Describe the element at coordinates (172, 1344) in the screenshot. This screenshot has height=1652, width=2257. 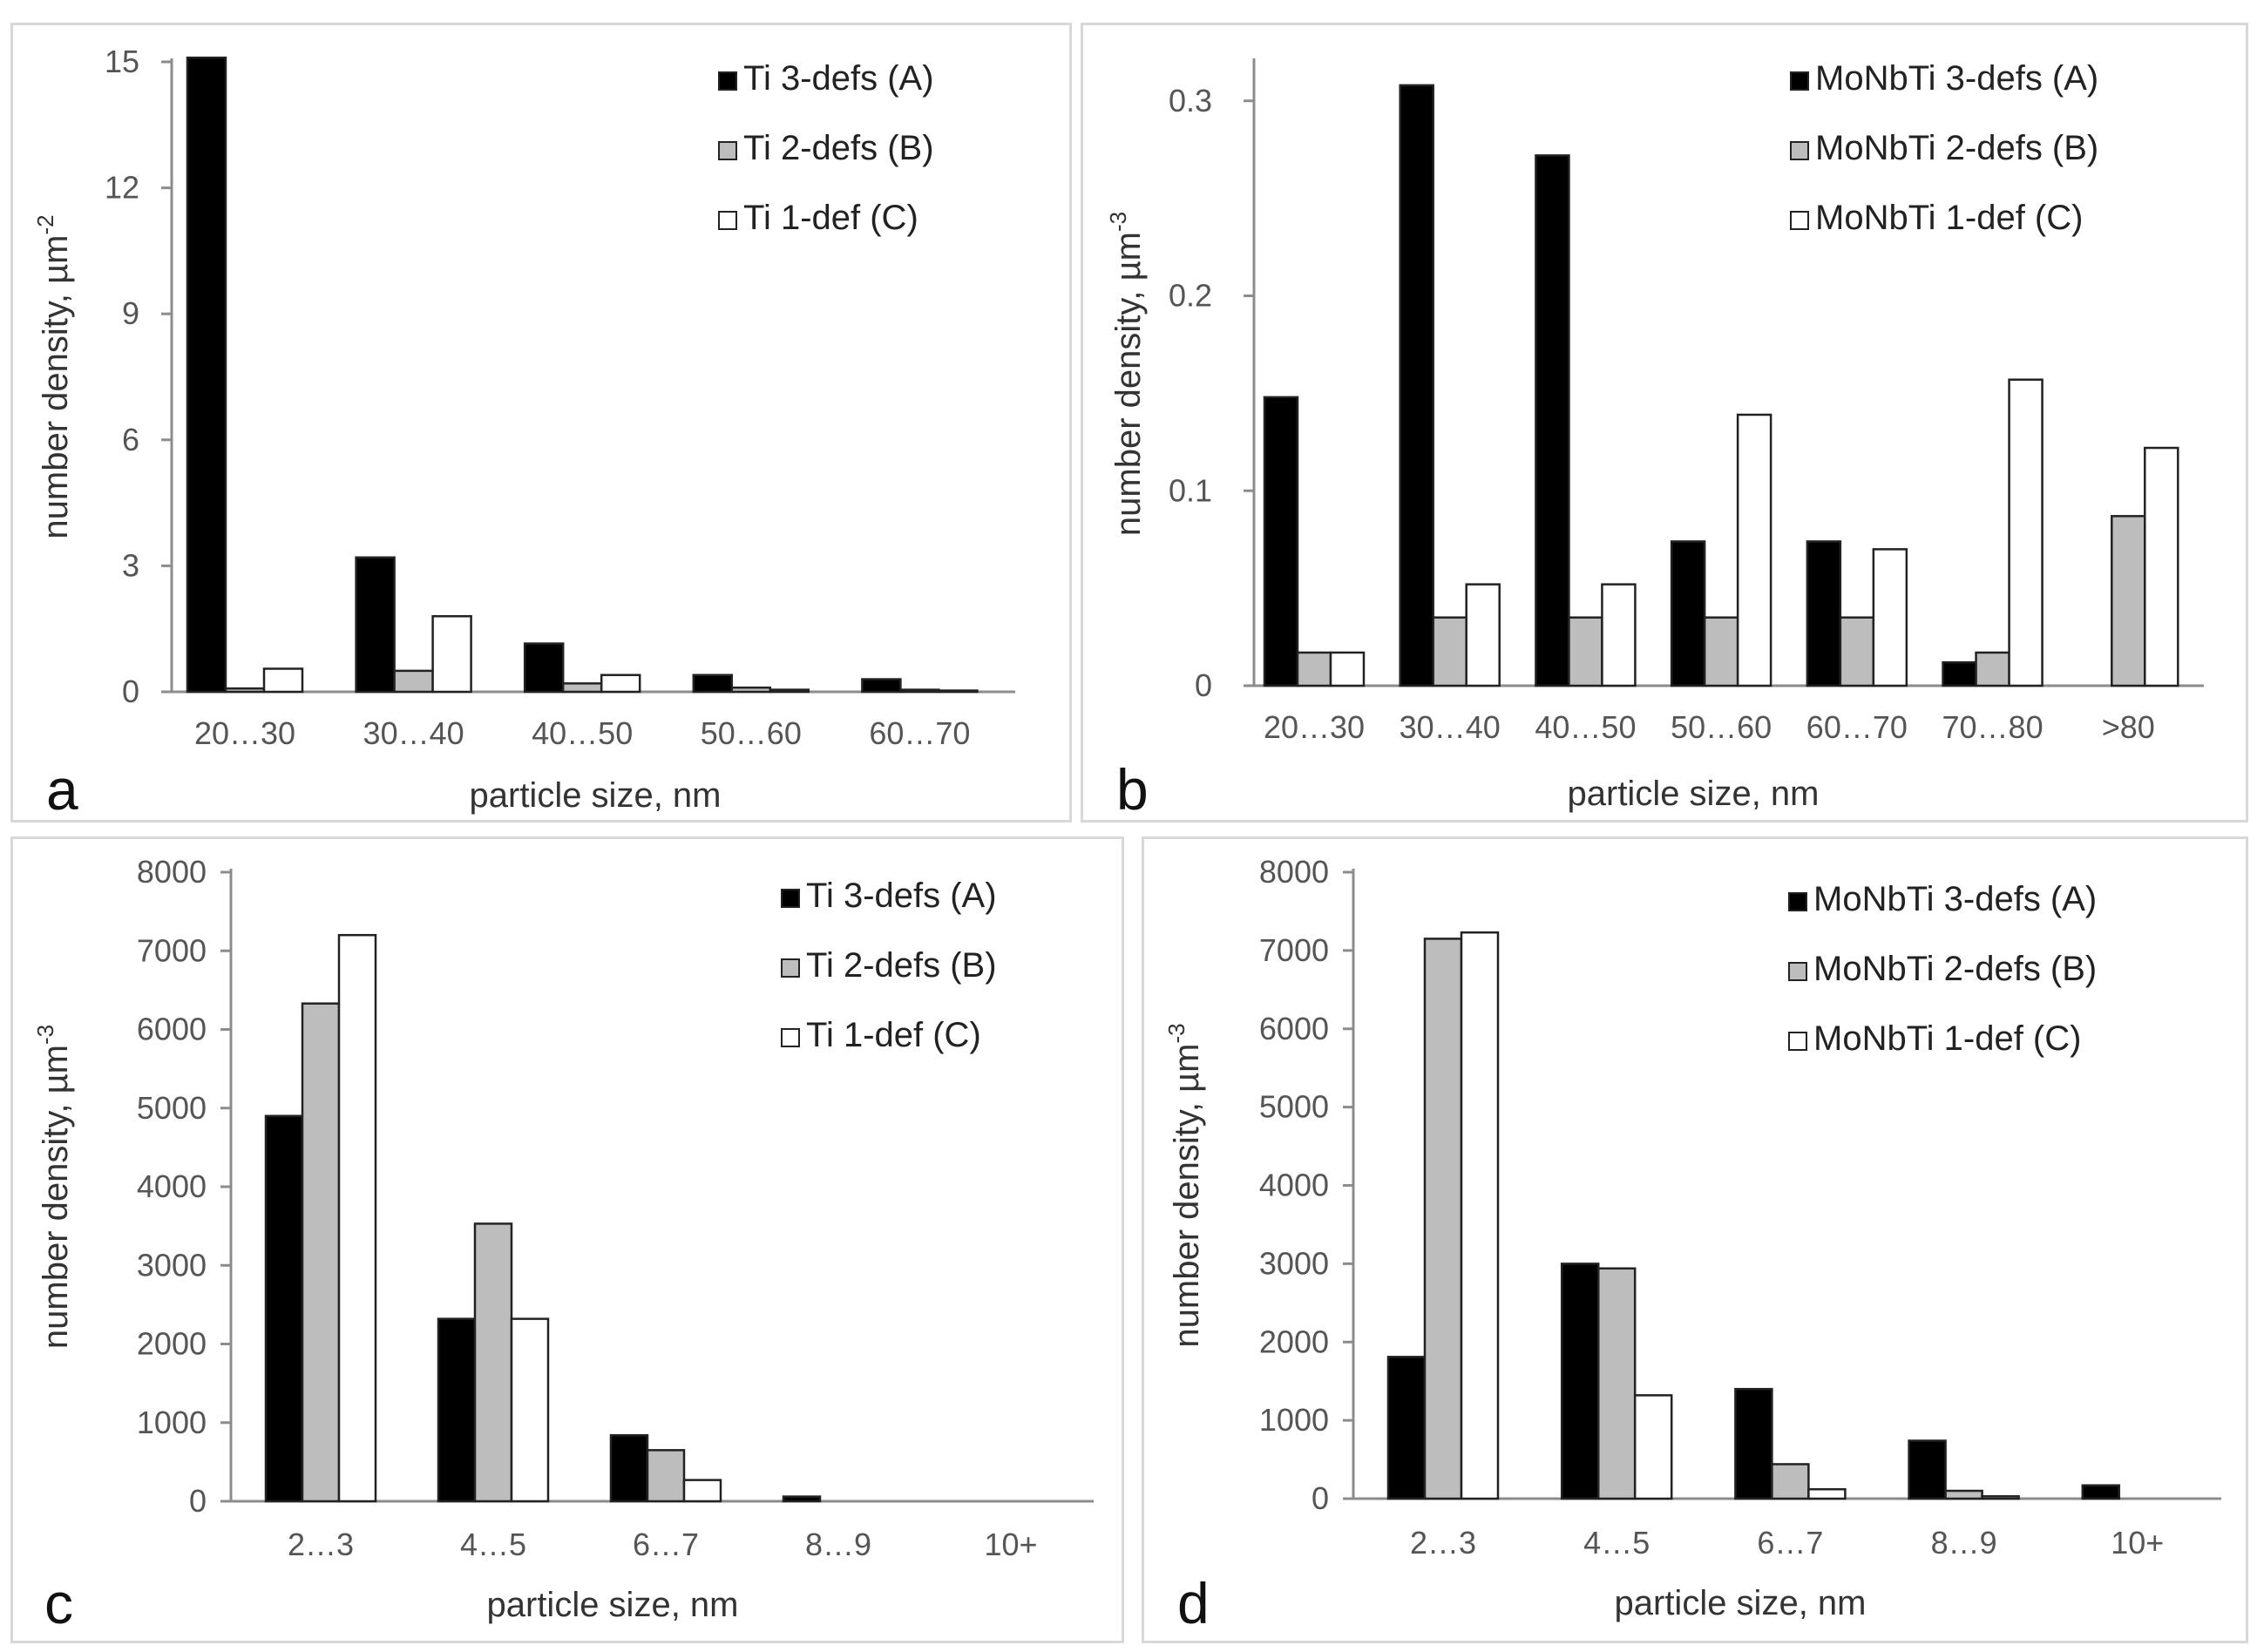
I see `y-tick-label: 2000` at that location.